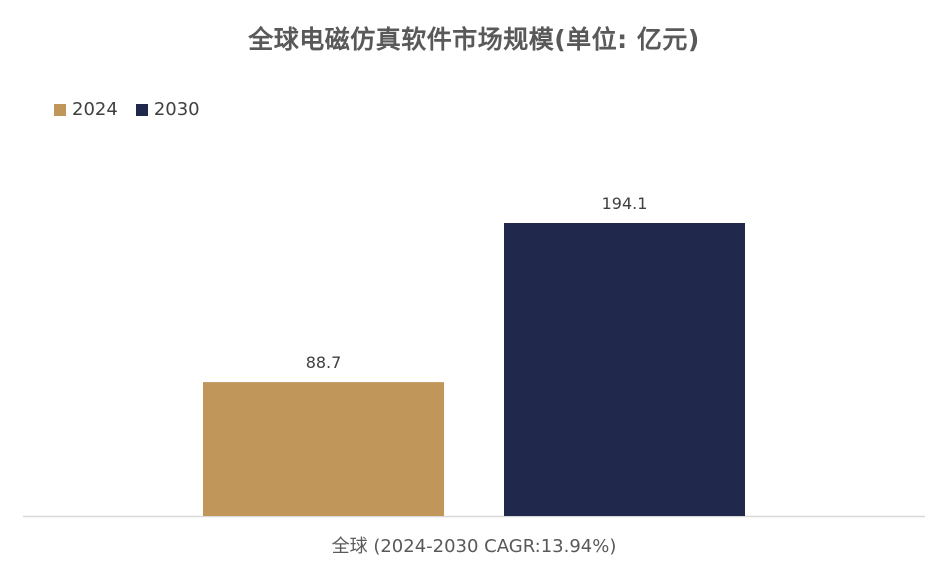 The height and width of the screenshot is (570, 948). I want to click on legend-label-2024: 2024, so click(95, 109).